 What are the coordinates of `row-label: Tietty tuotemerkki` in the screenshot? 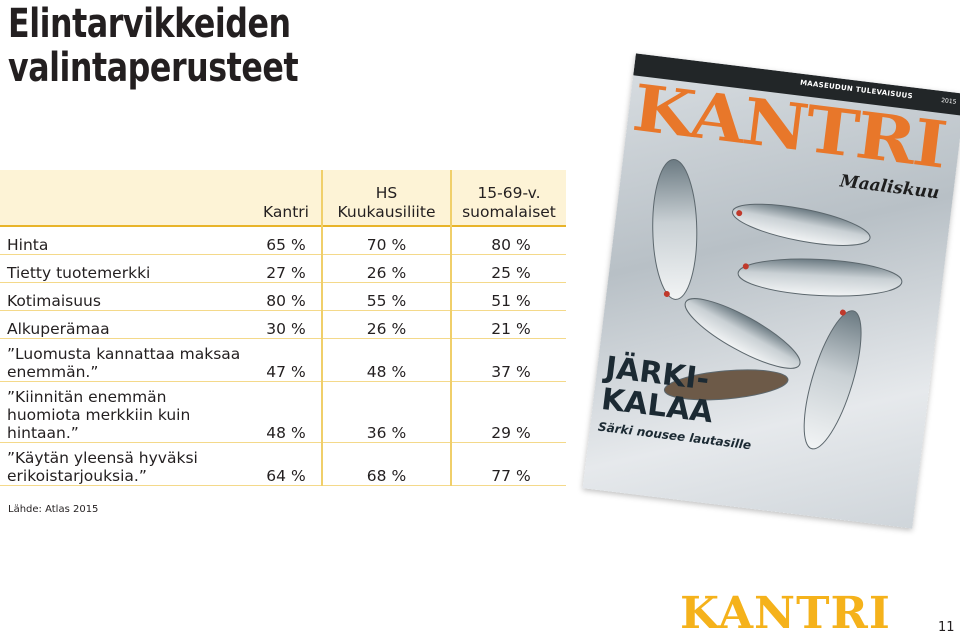 It's located at (125, 268).